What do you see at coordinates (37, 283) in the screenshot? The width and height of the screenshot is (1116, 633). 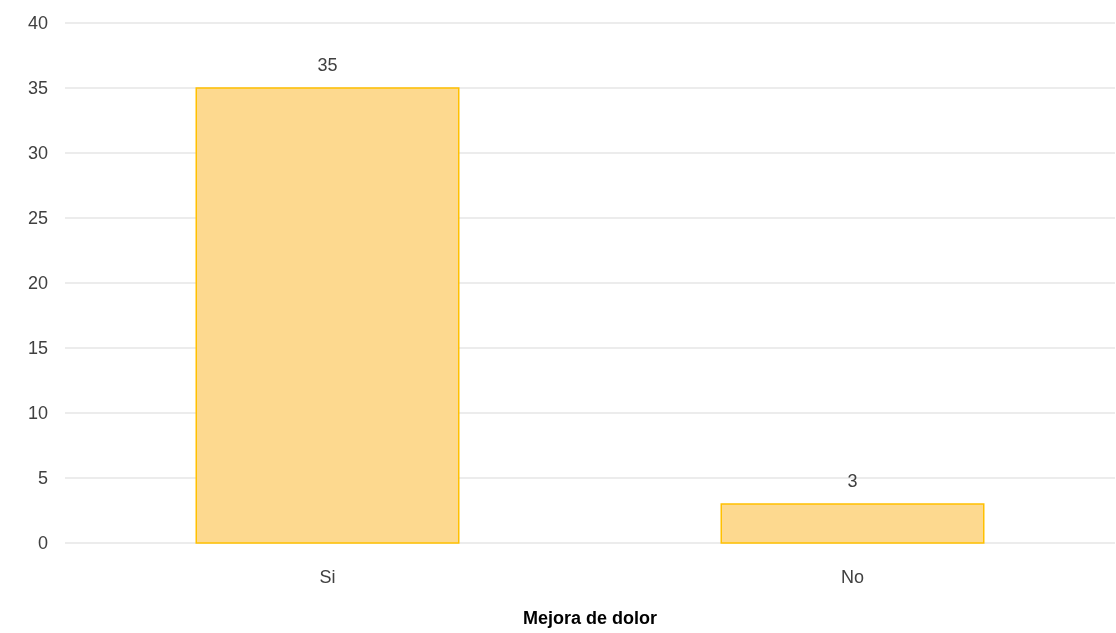 I see `y-tick-label: 20` at bounding box center [37, 283].